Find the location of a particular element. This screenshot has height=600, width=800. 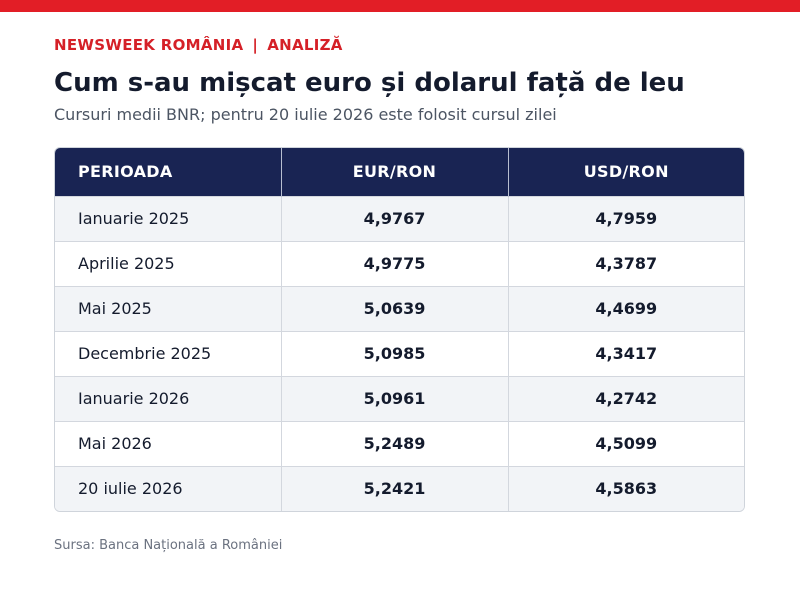

eur-ron-cell: 5,2421 is located at coordinates (395, 488).